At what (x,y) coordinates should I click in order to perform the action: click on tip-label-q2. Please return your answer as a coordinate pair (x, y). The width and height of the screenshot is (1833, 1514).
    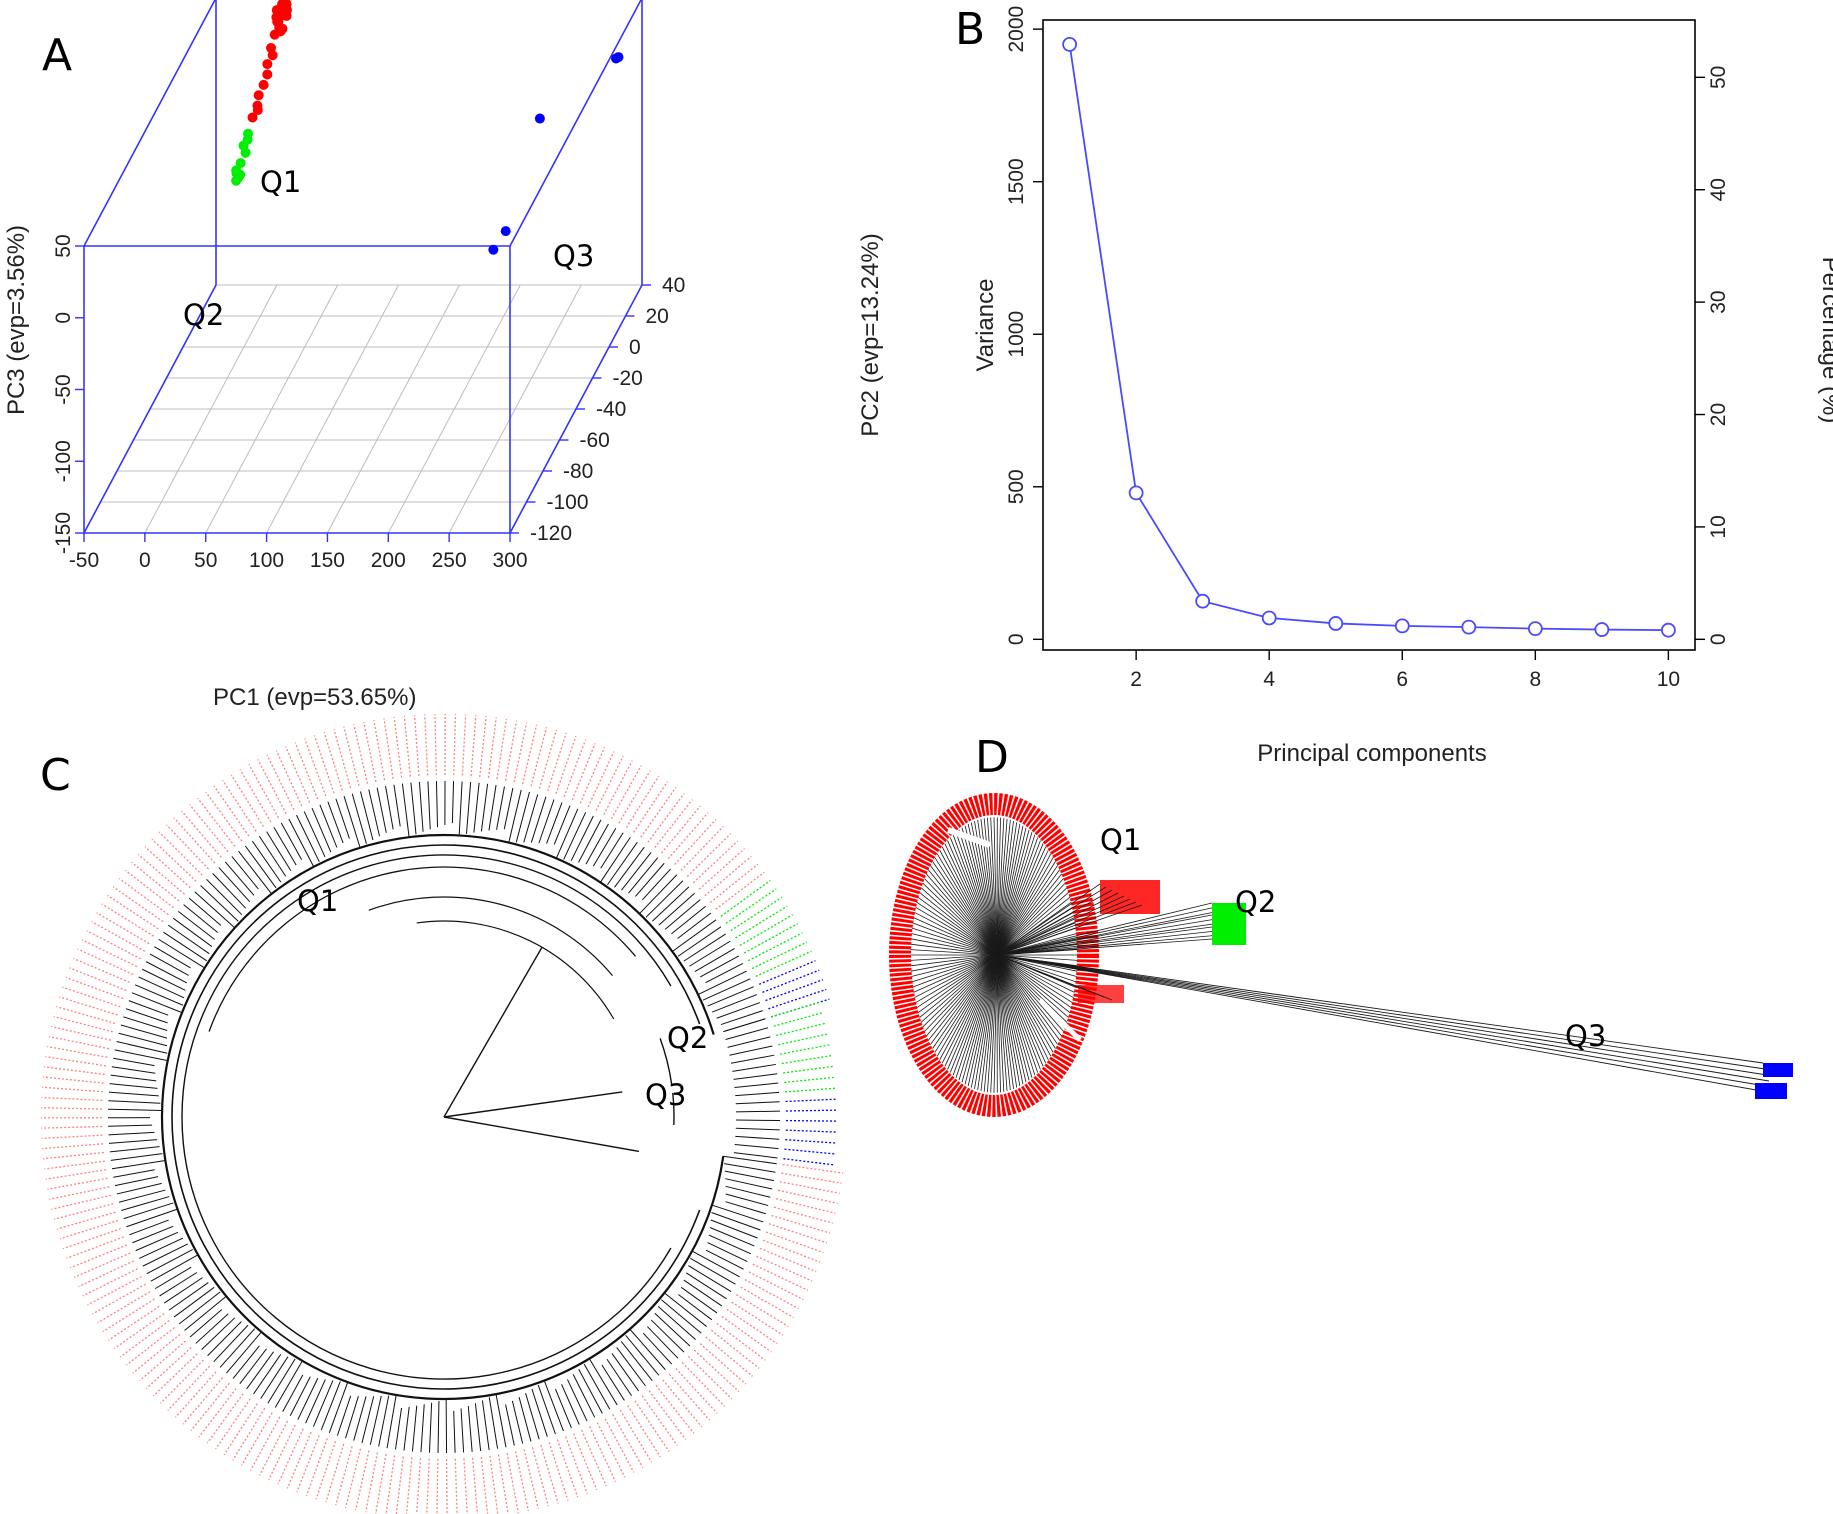
    Looking at the image, I should click on (806, 1060).